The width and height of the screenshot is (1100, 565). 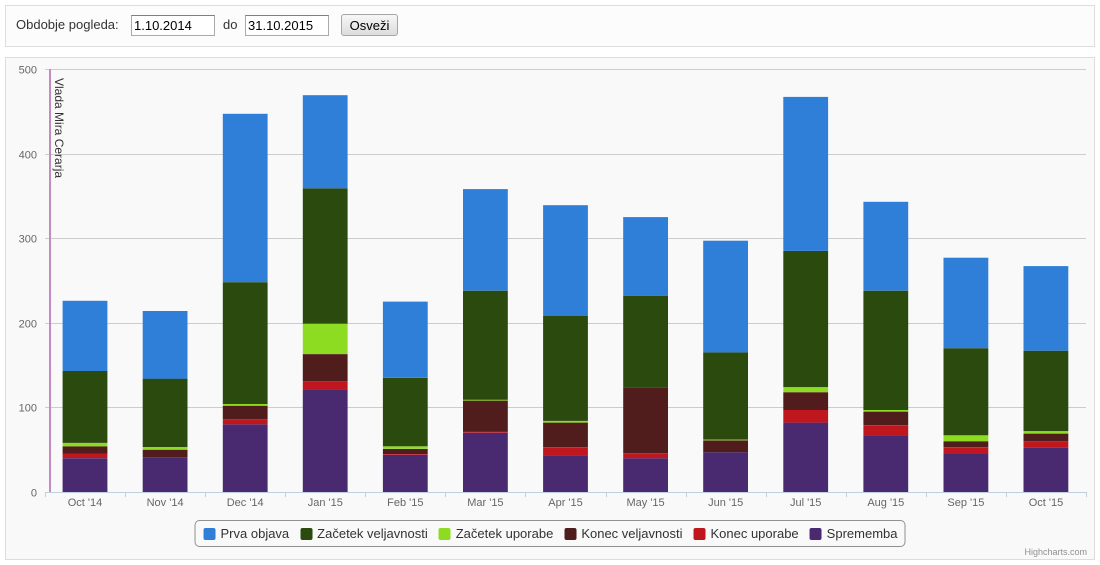 What do you see at coordinates (28, 71) in the screenshot?
I see `y-tick-label: 500` at bounding box center [28, 71].